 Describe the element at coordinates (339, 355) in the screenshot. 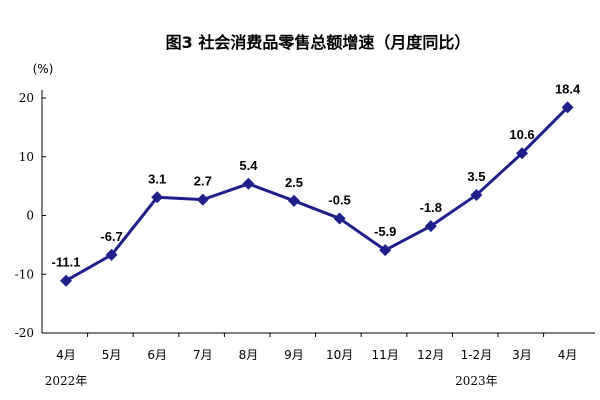

I see `x-tick-label: 10月` at that location.